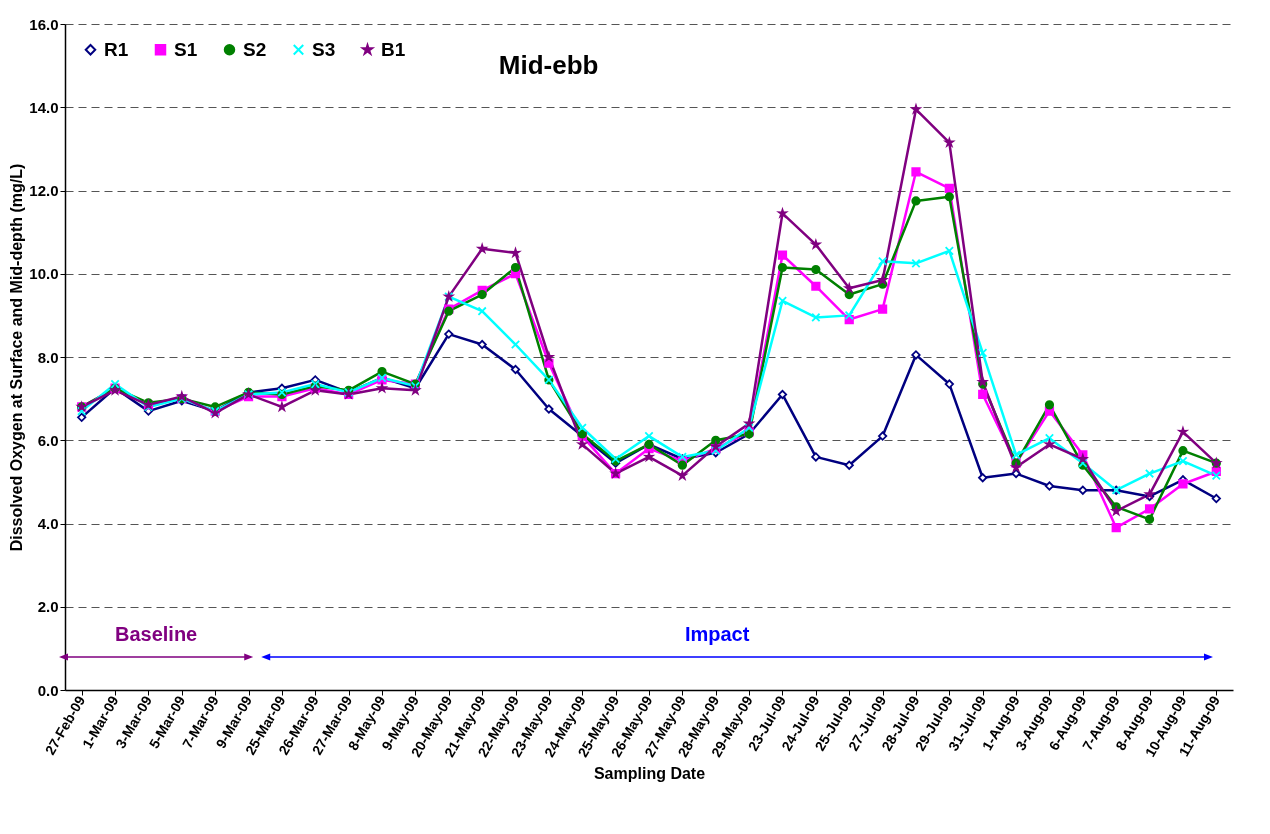  Describe the element at coordinates (44, 274) in the screenshot. I see `y-tick-label: 10.0` at that location.